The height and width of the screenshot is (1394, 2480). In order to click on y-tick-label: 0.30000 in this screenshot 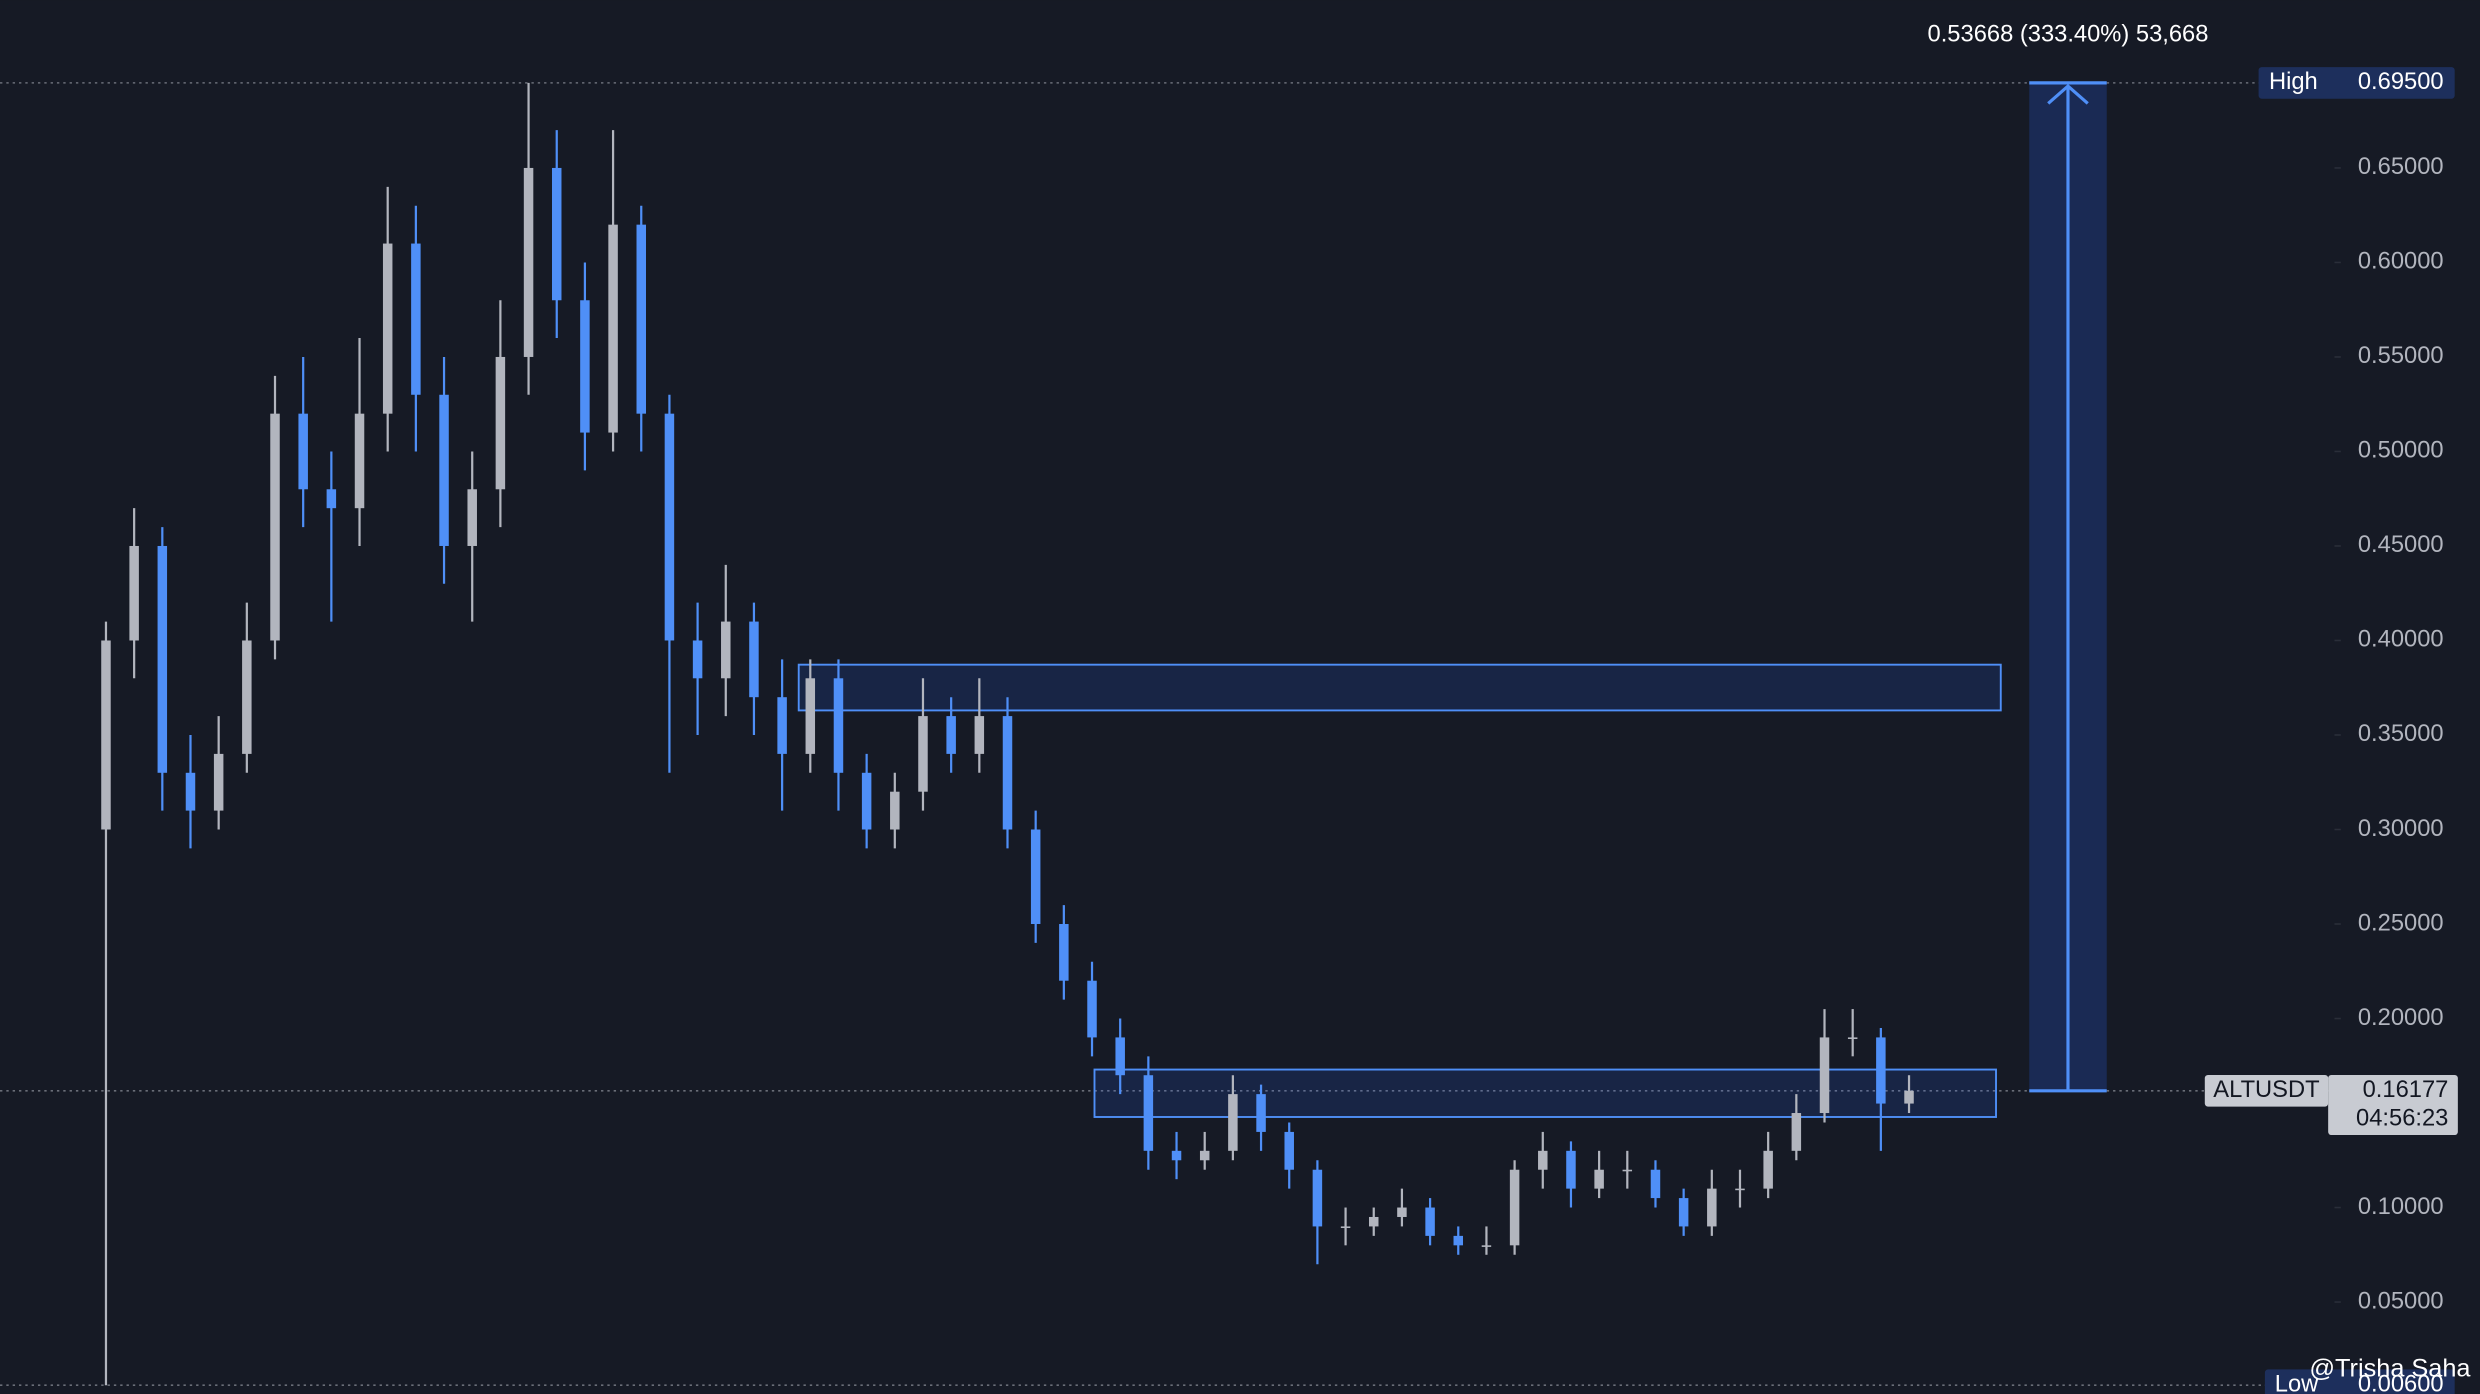, I will do `click(2401, 829)`.